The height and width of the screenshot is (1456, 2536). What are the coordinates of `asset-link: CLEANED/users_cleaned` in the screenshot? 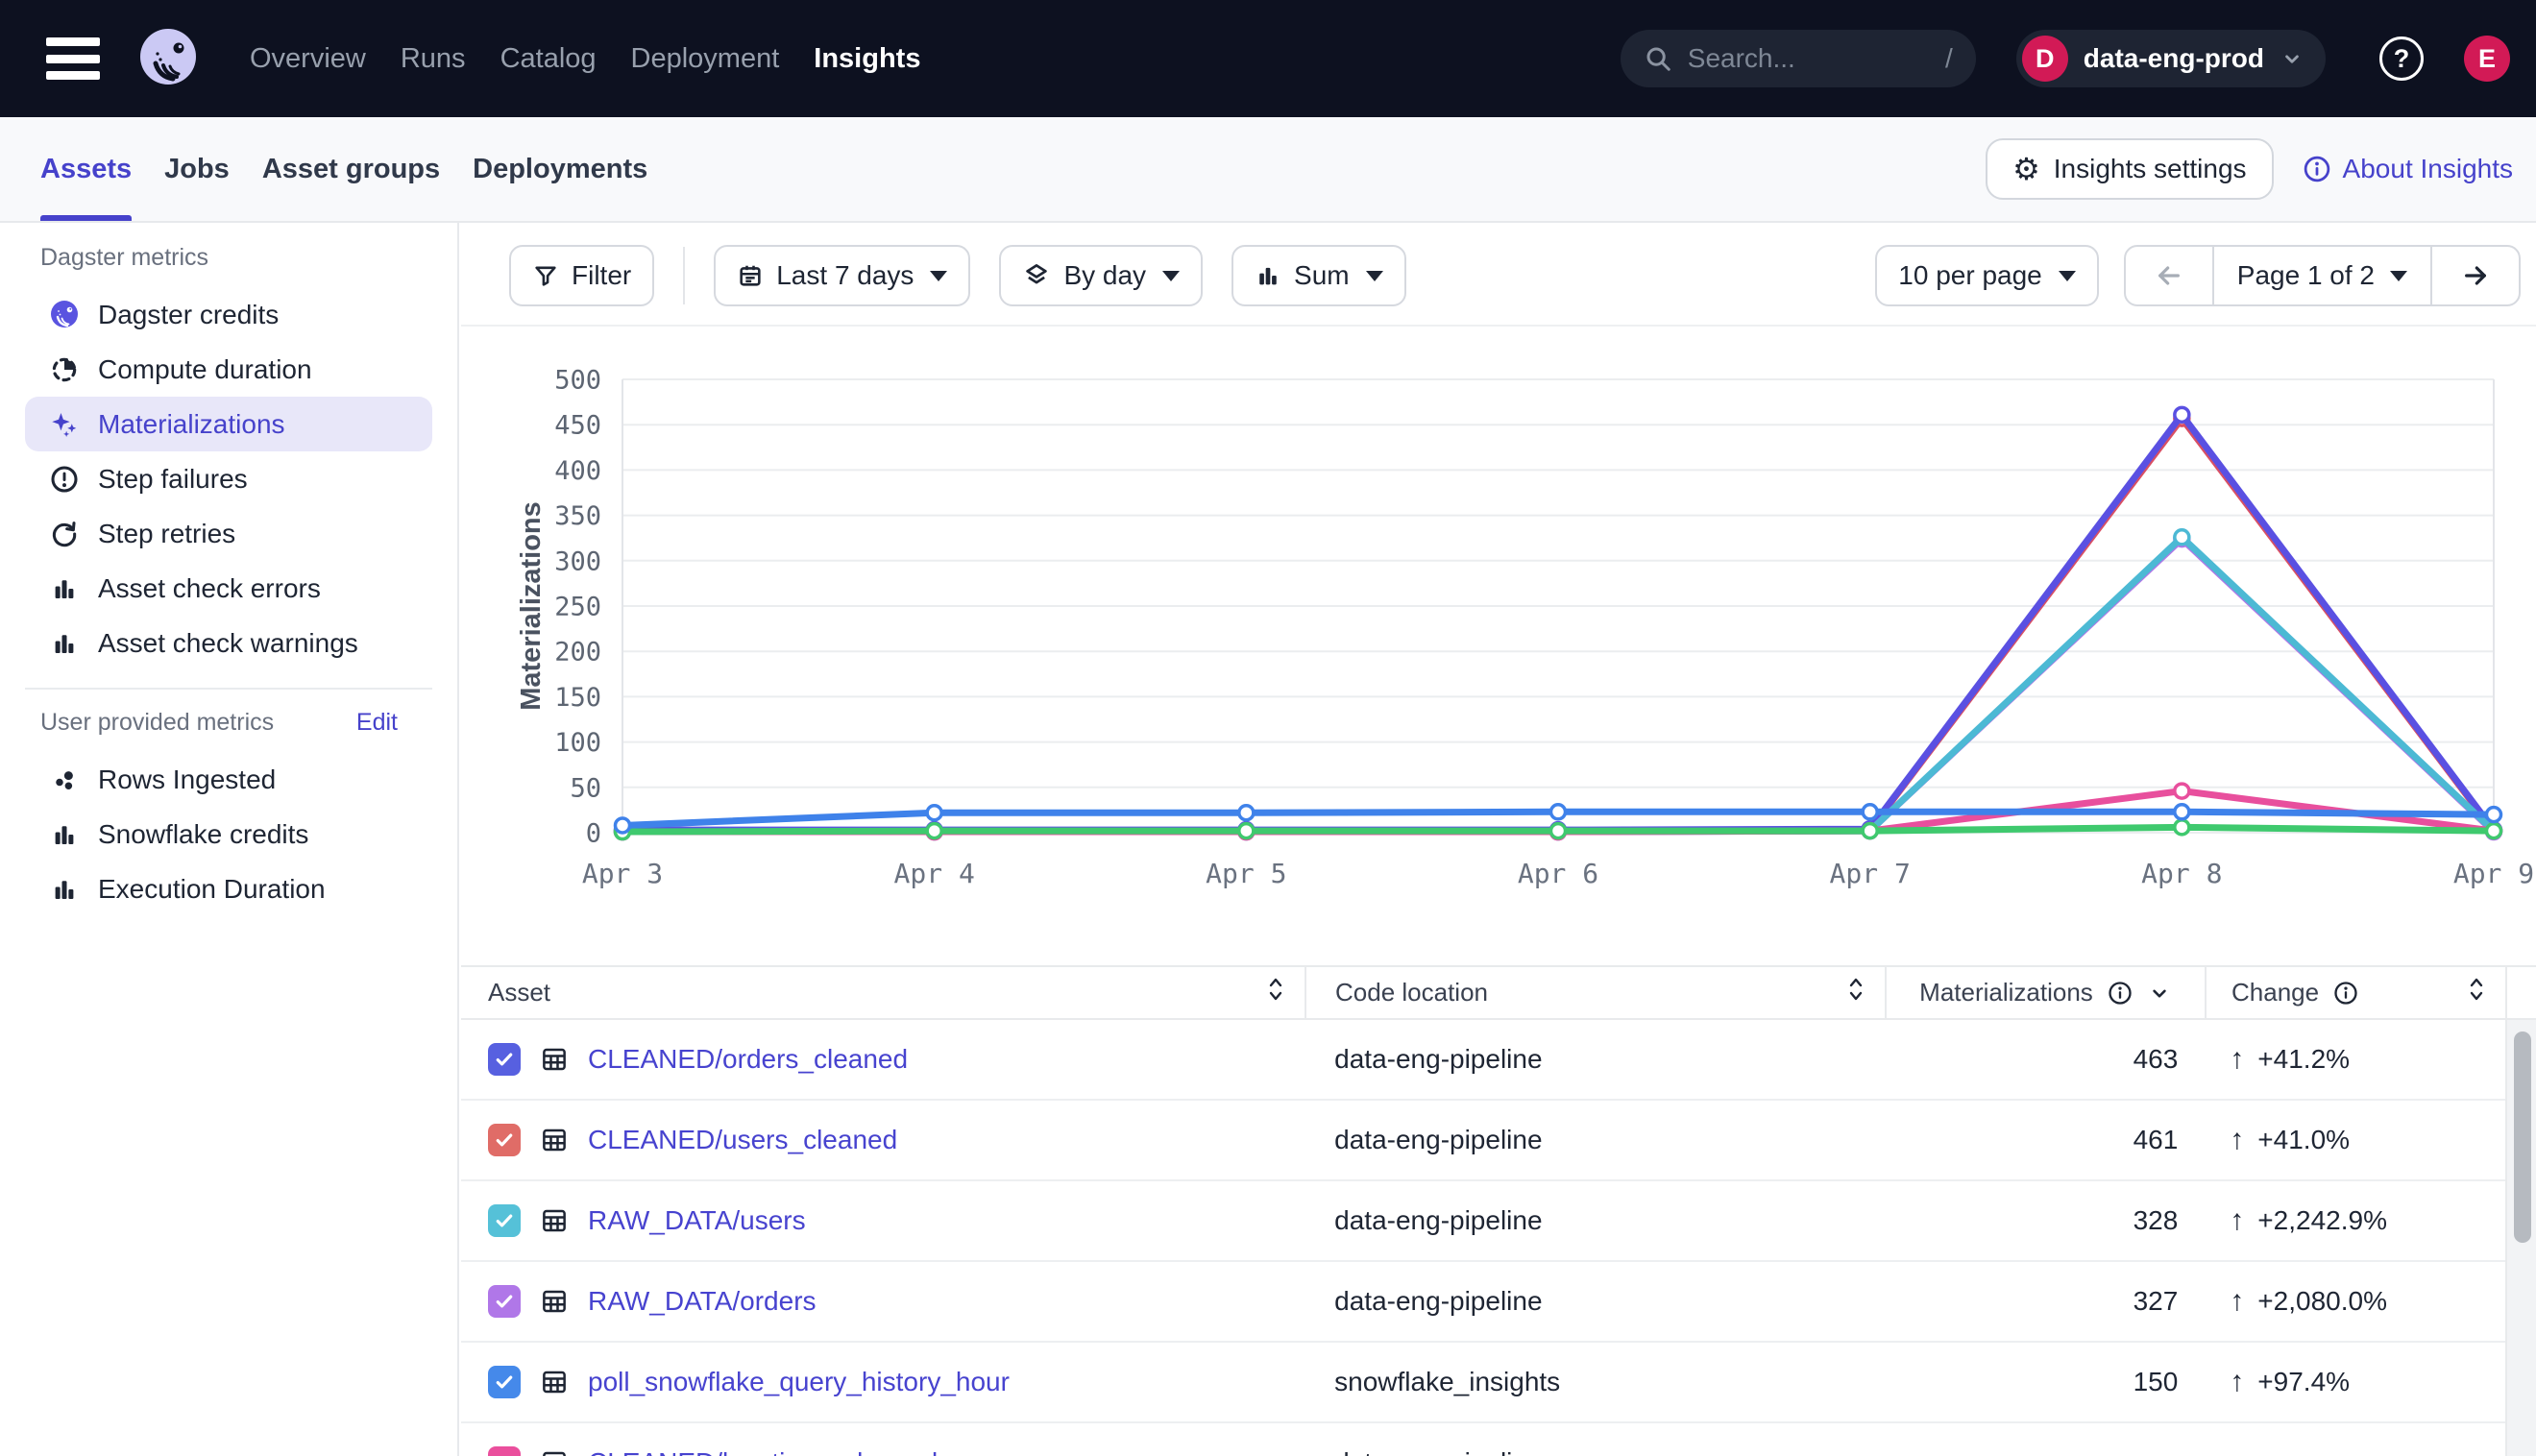 It's located at (743, 1140).